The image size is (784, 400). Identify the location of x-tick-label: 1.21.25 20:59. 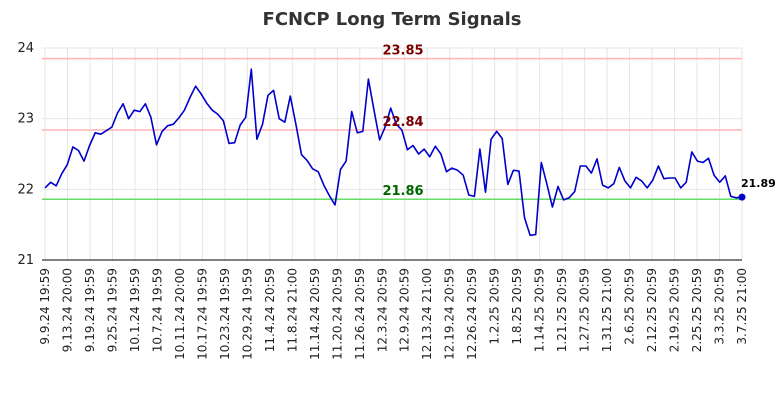
(562, 310).